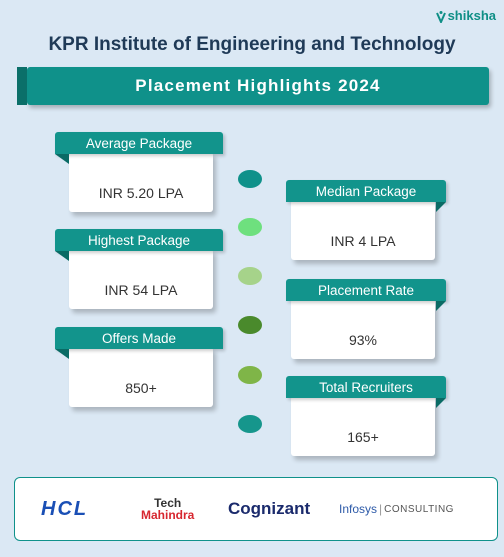  I want to click on stat-card-highest-package: Highest Package INR 54 LPA, so click(139, 269).